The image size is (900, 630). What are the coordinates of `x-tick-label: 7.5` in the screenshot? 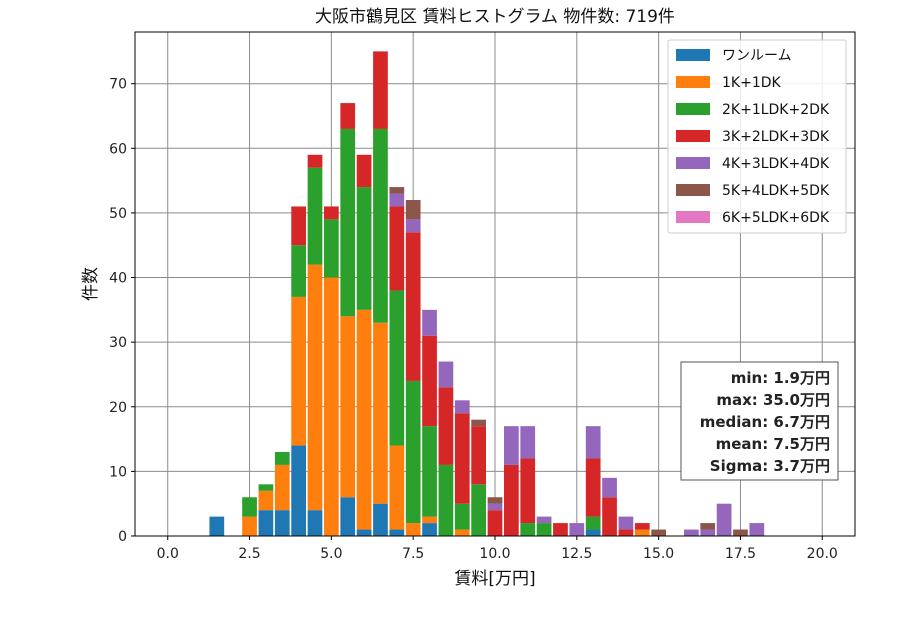 It's located at (413, 554).